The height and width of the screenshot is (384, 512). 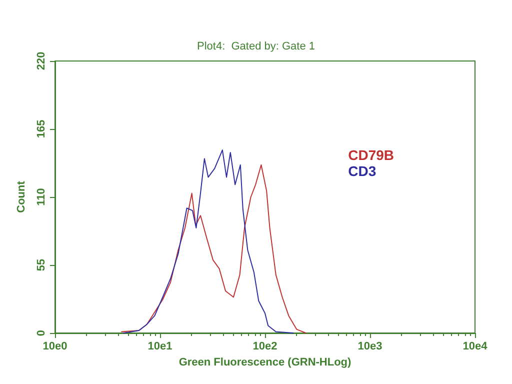 I want to click on x-tick-label: 10e1, so click(x=160, y=346).